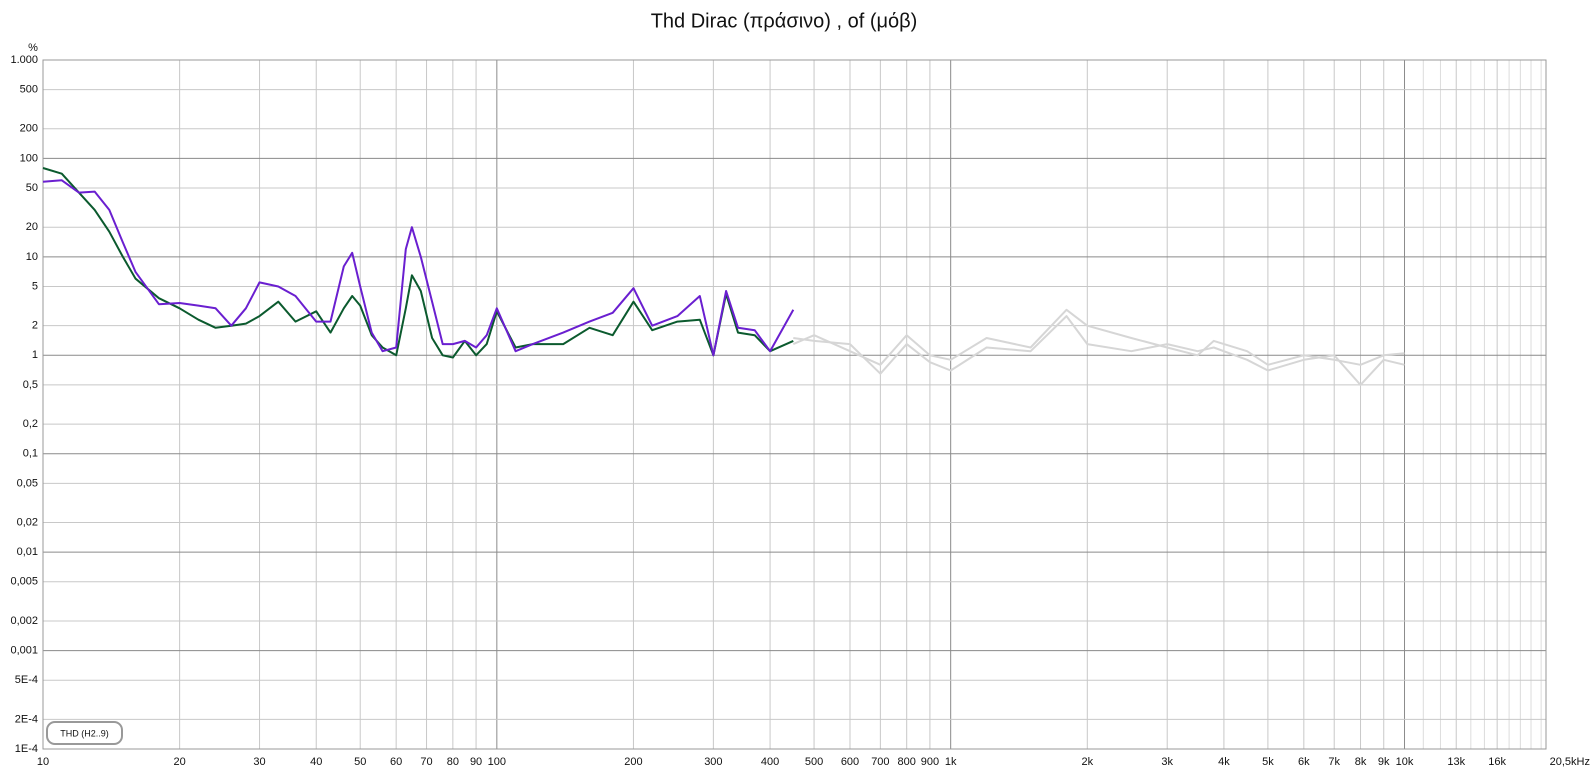  What do you see at coordinates (27, 552) in the screenshot?
I see `y-tick-label: 0,01` at bounding box center [27, 552].